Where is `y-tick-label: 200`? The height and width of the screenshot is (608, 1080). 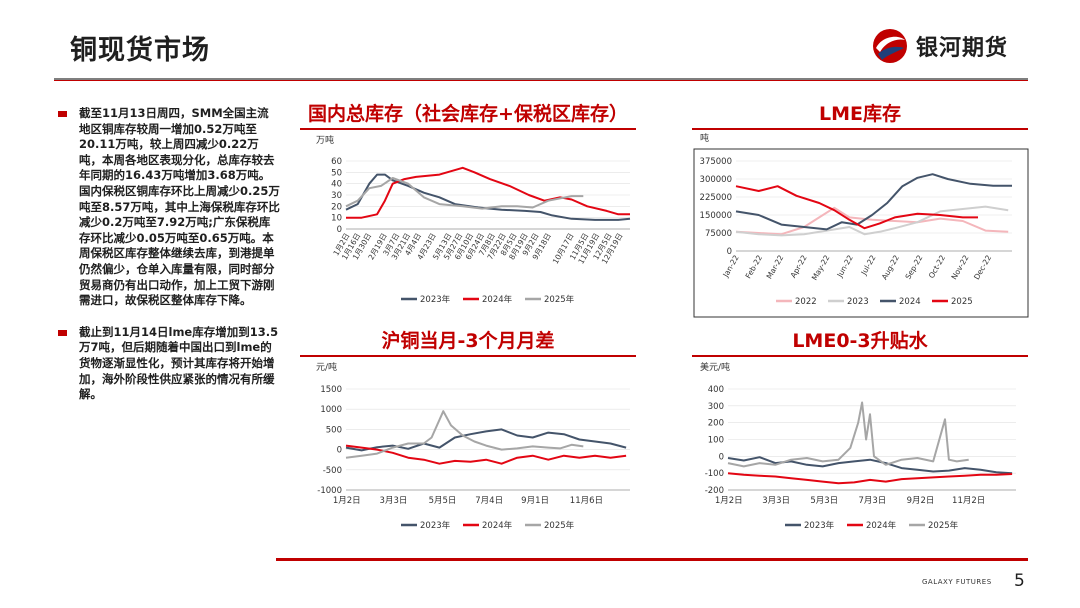
y-tick-label: 200 is located at coordinates (716, 424).